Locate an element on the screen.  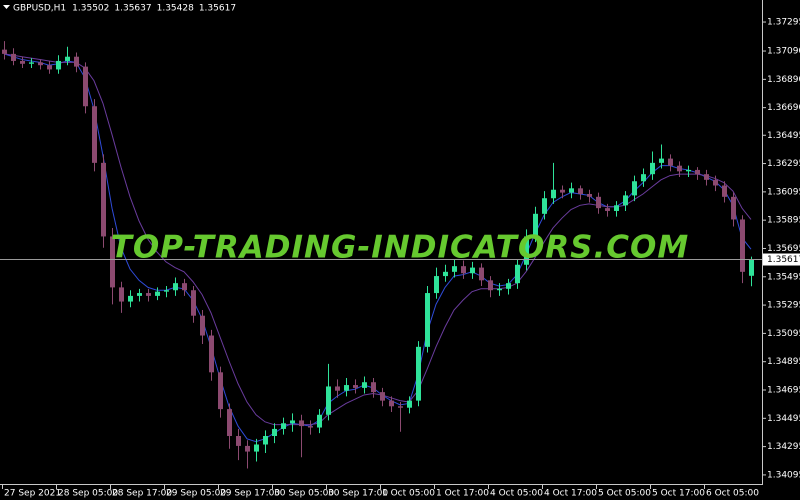
x-tick-label: 27 Sep 2021 is located at coordinates (32, 494).